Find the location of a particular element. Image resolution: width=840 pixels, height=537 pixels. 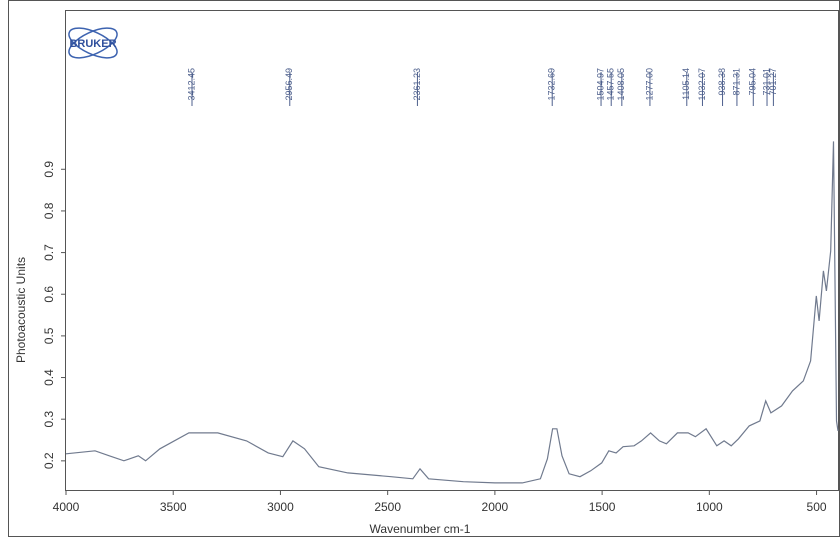

y-tick-label: 0.7 is located at coordinates (49, 252).